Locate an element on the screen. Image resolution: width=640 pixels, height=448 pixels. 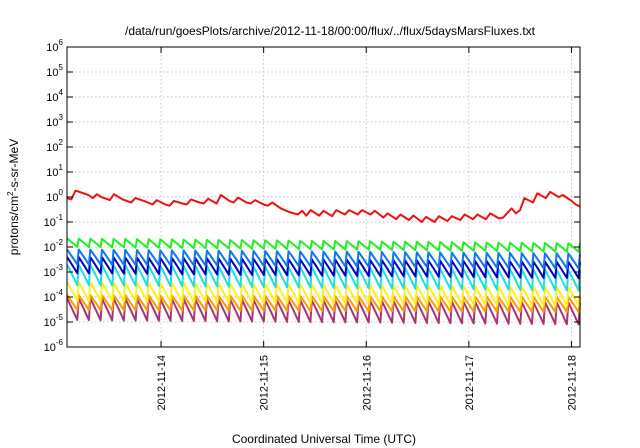
y-tick-exponent: 6 is located at coordinates (61, 42).